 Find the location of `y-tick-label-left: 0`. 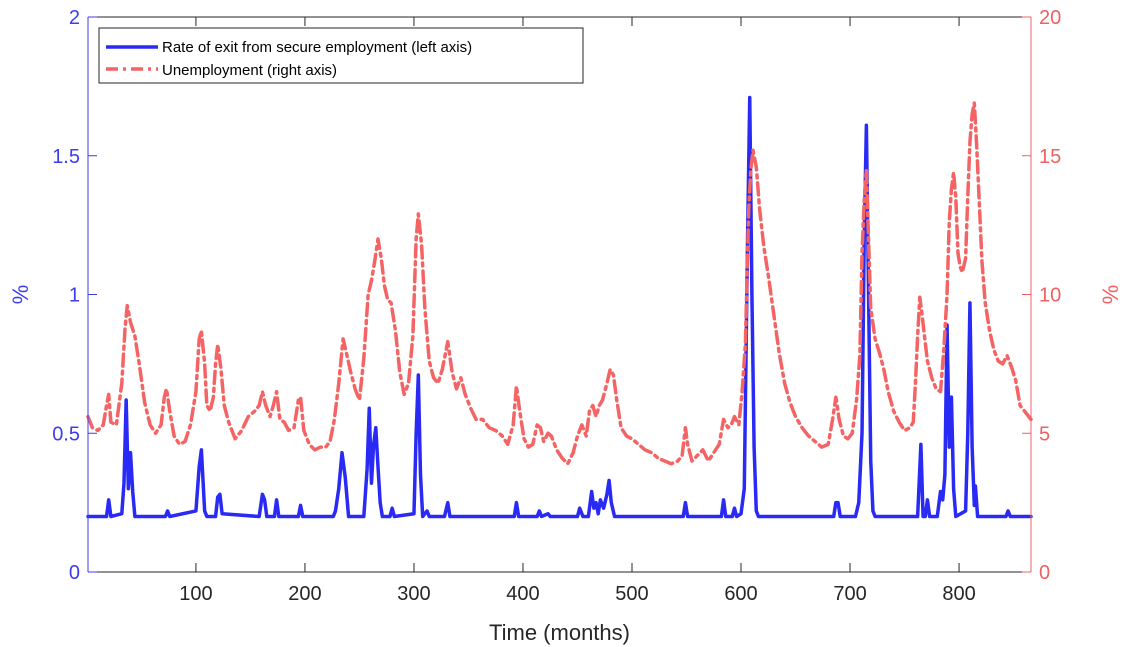

y-tick-label-left: 0 is located at coordinates (74, 573).